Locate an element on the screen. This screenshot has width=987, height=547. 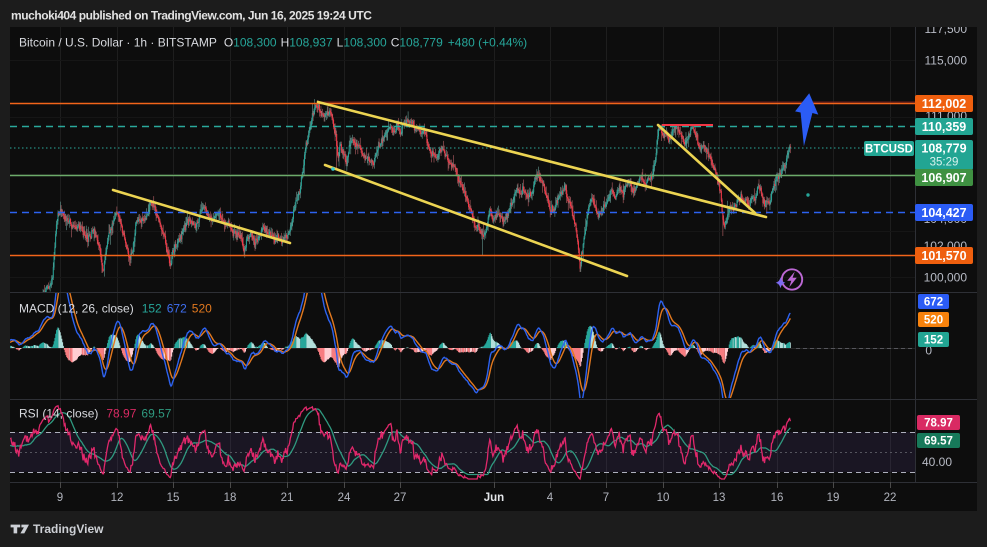
svg-text: 110,359 is located at coordinates (944, 127).